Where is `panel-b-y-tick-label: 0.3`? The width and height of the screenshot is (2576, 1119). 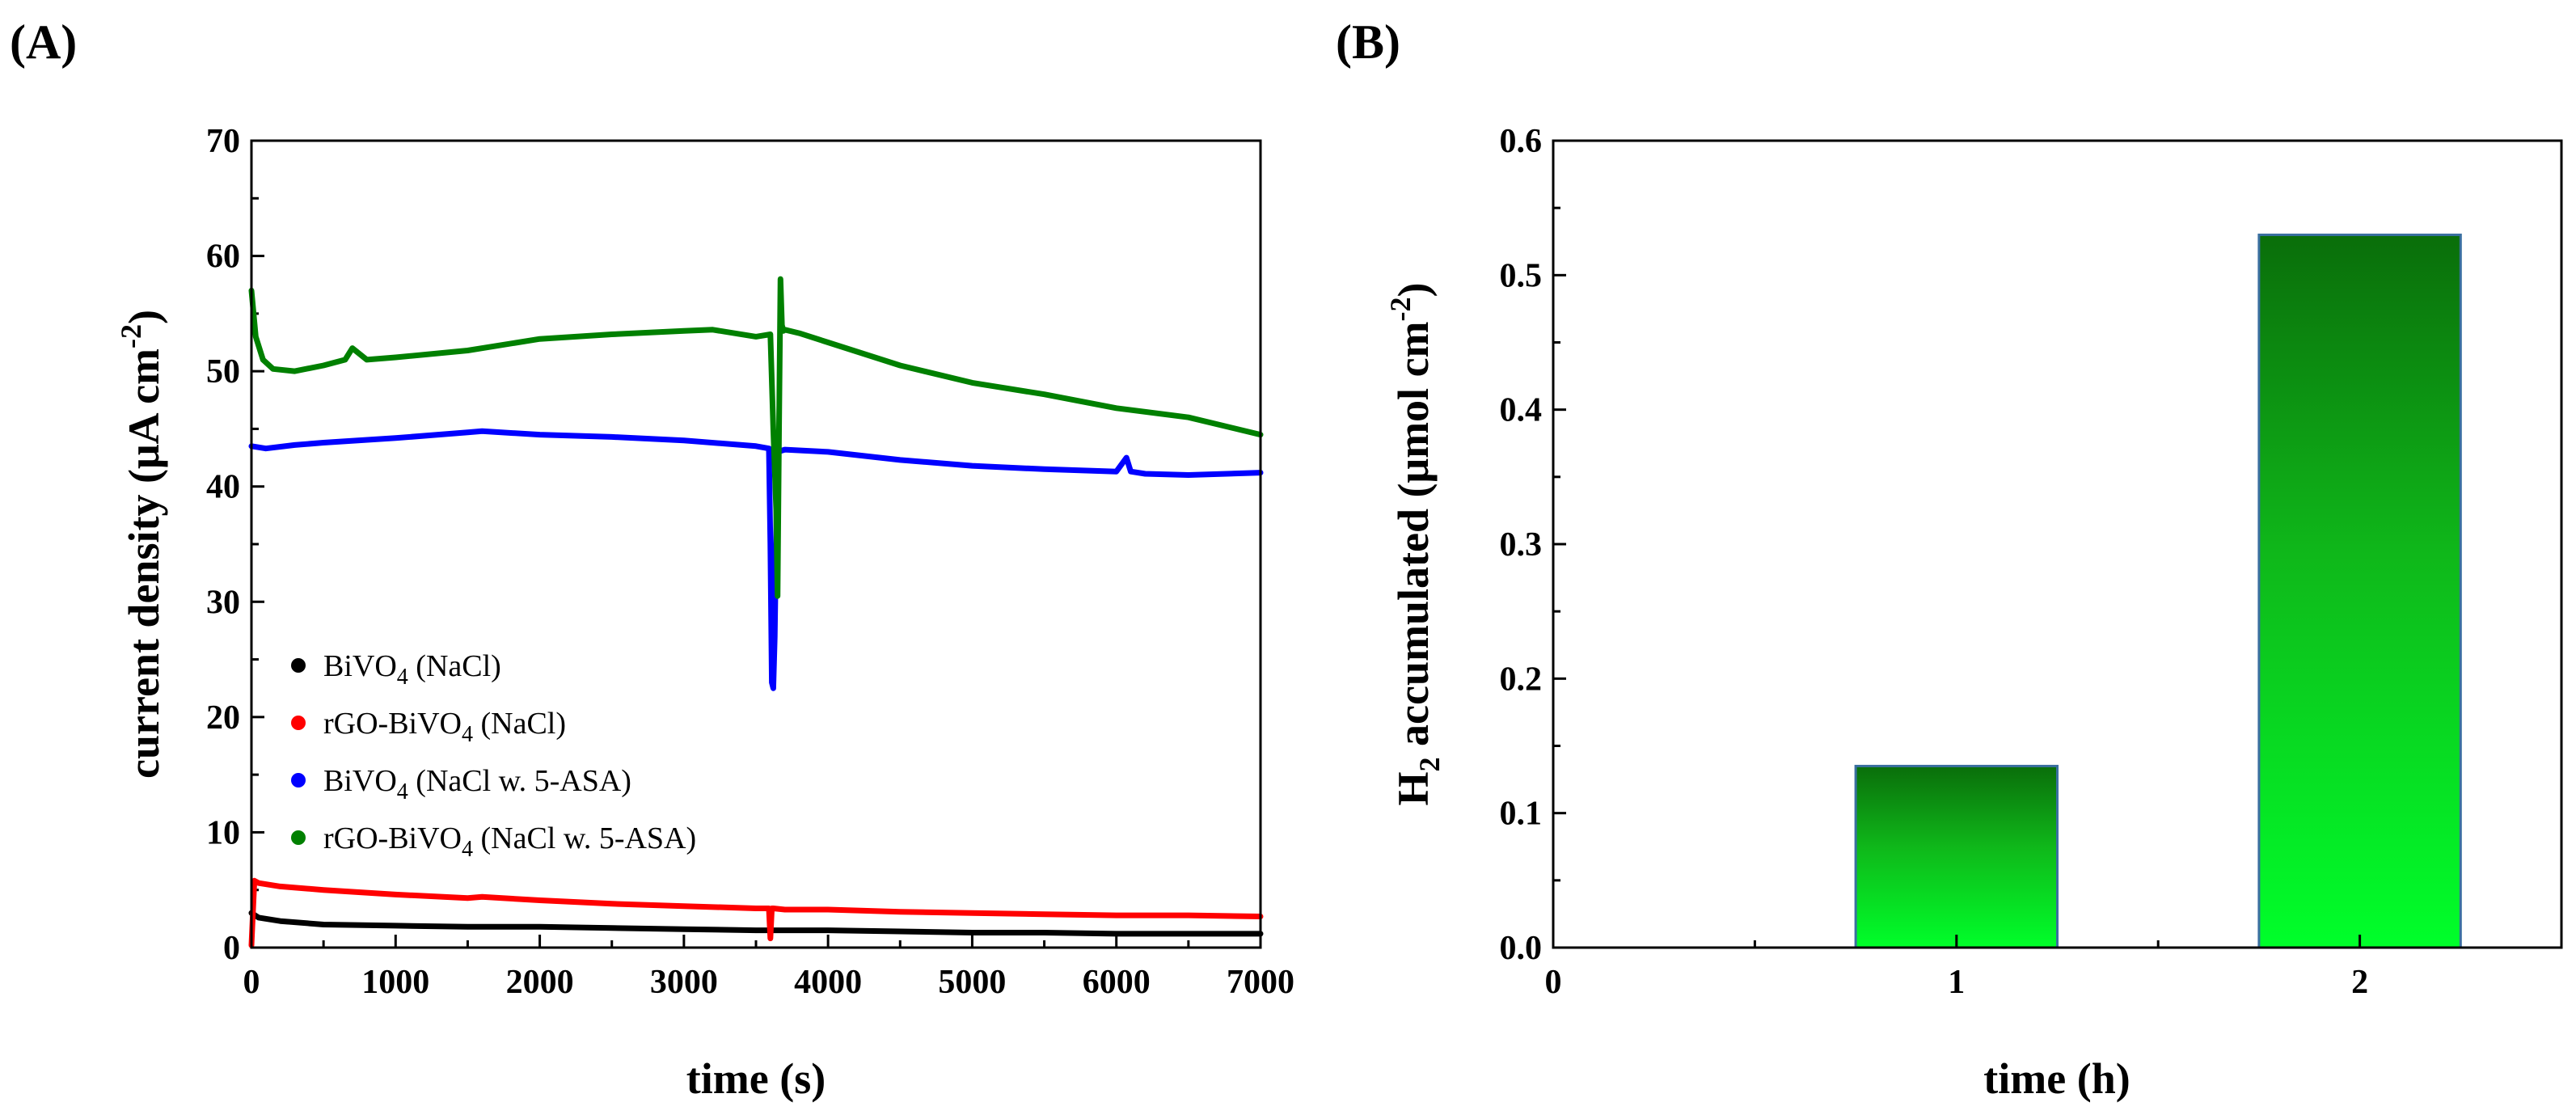
panel-b-y-tick-label: 0.3 is located at coordinates (1521, 545).